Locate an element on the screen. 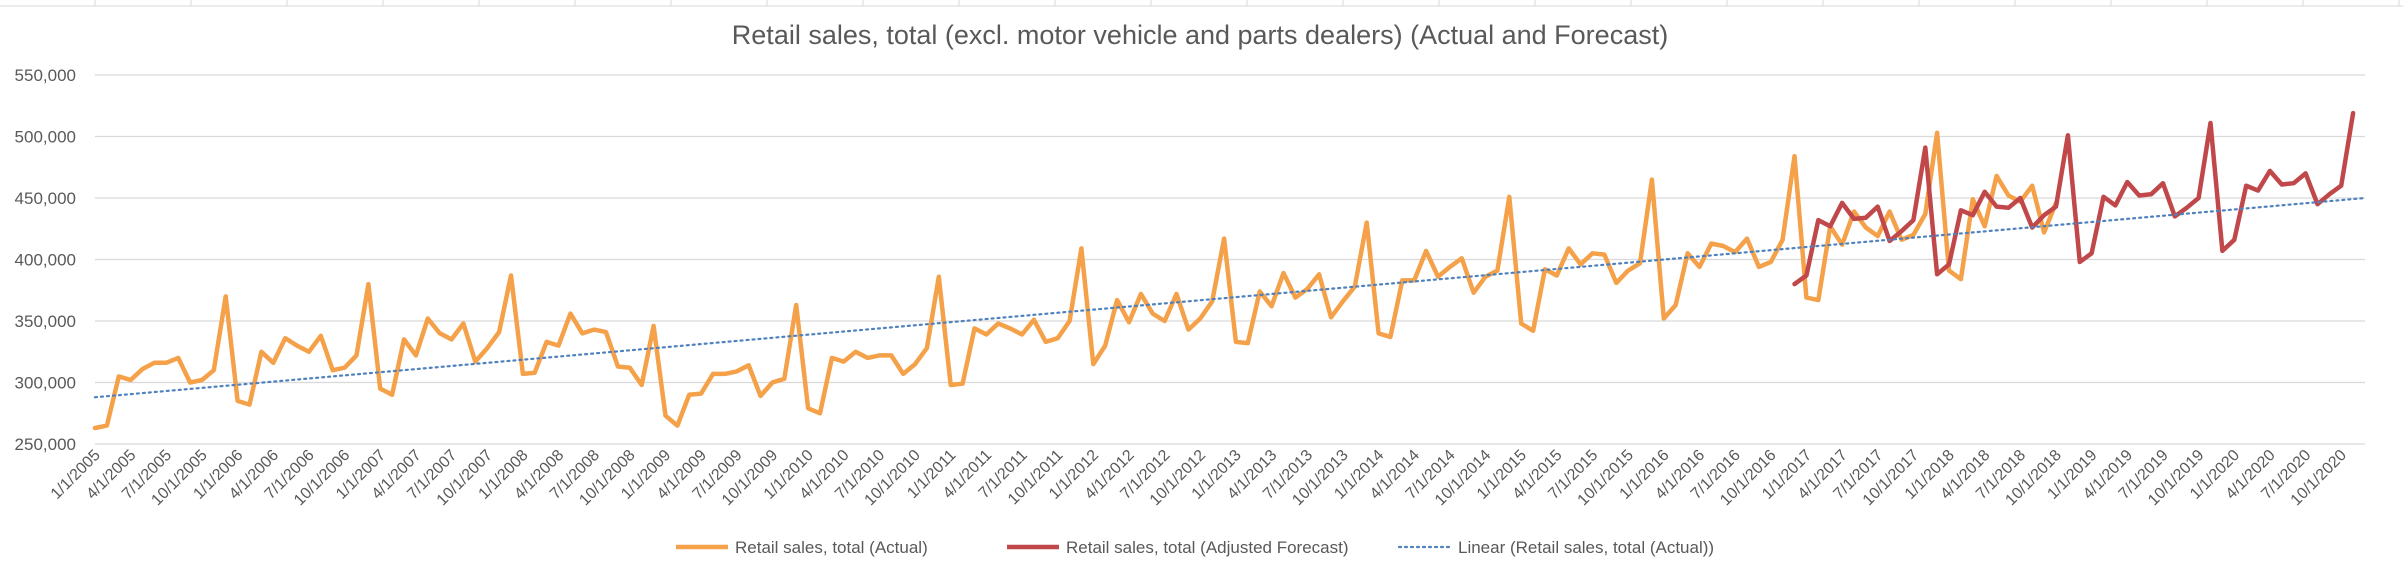 The width and height of the screenshot is (2403, 579). y-tick-label: 350,000 is located at coordinates (45, 321).